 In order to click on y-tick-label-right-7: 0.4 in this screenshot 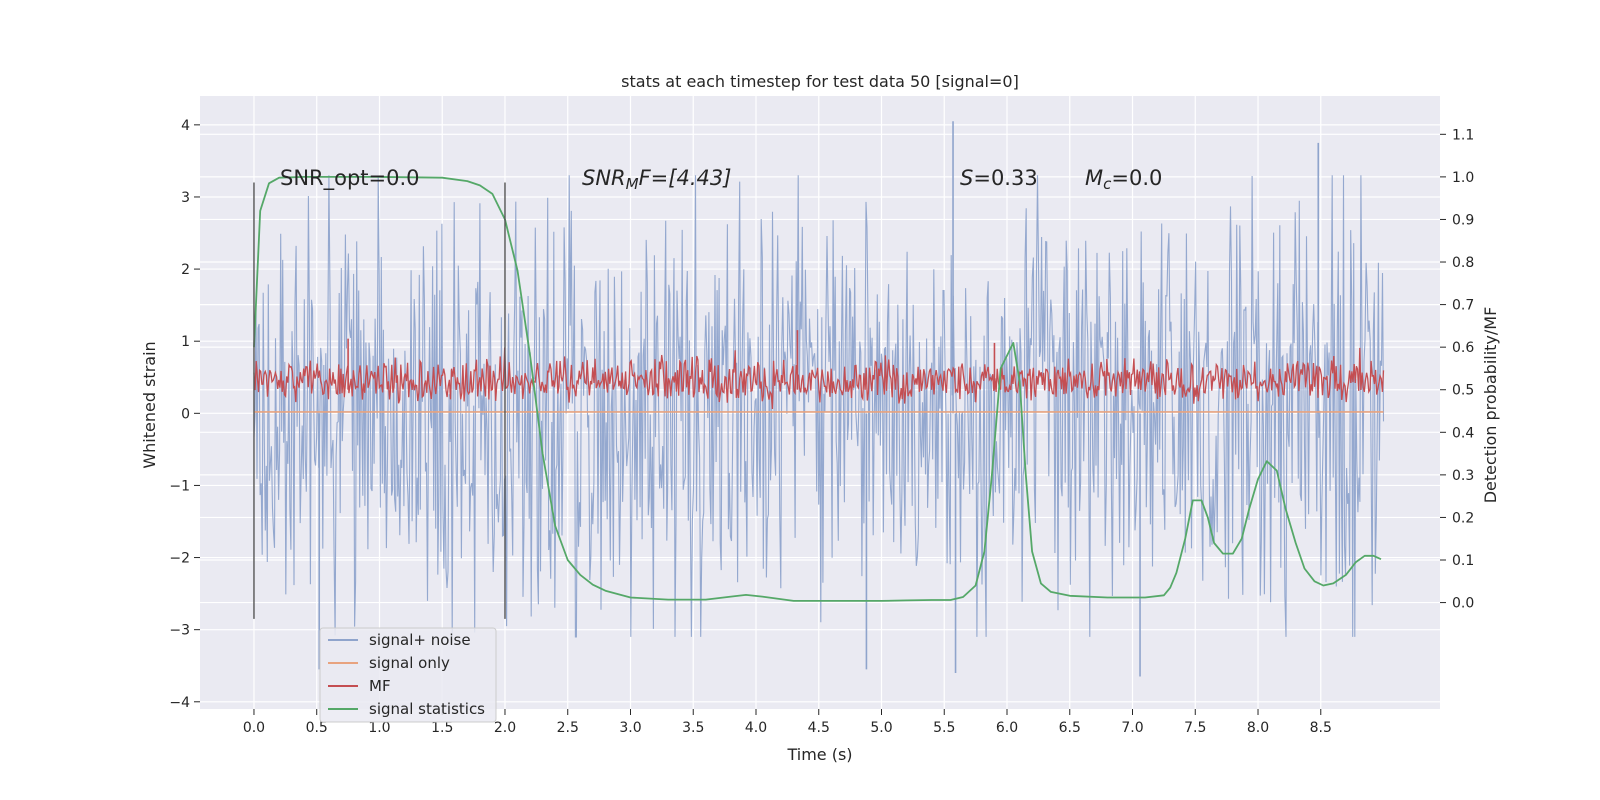, I will do `click(1463, 433)`.